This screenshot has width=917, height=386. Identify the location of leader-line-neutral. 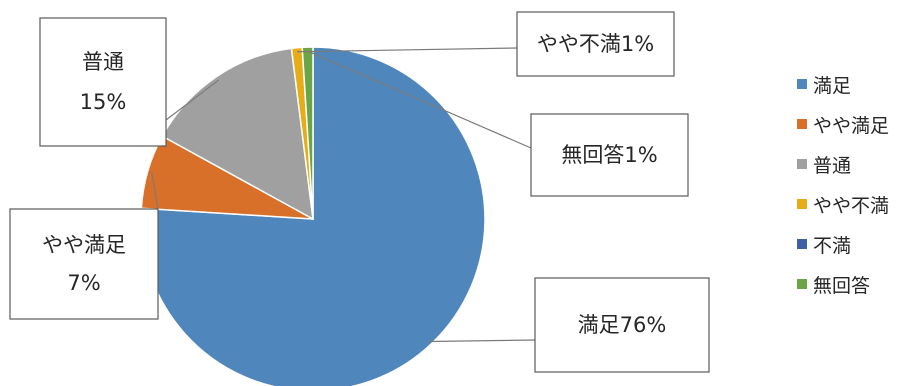
(192, 100).